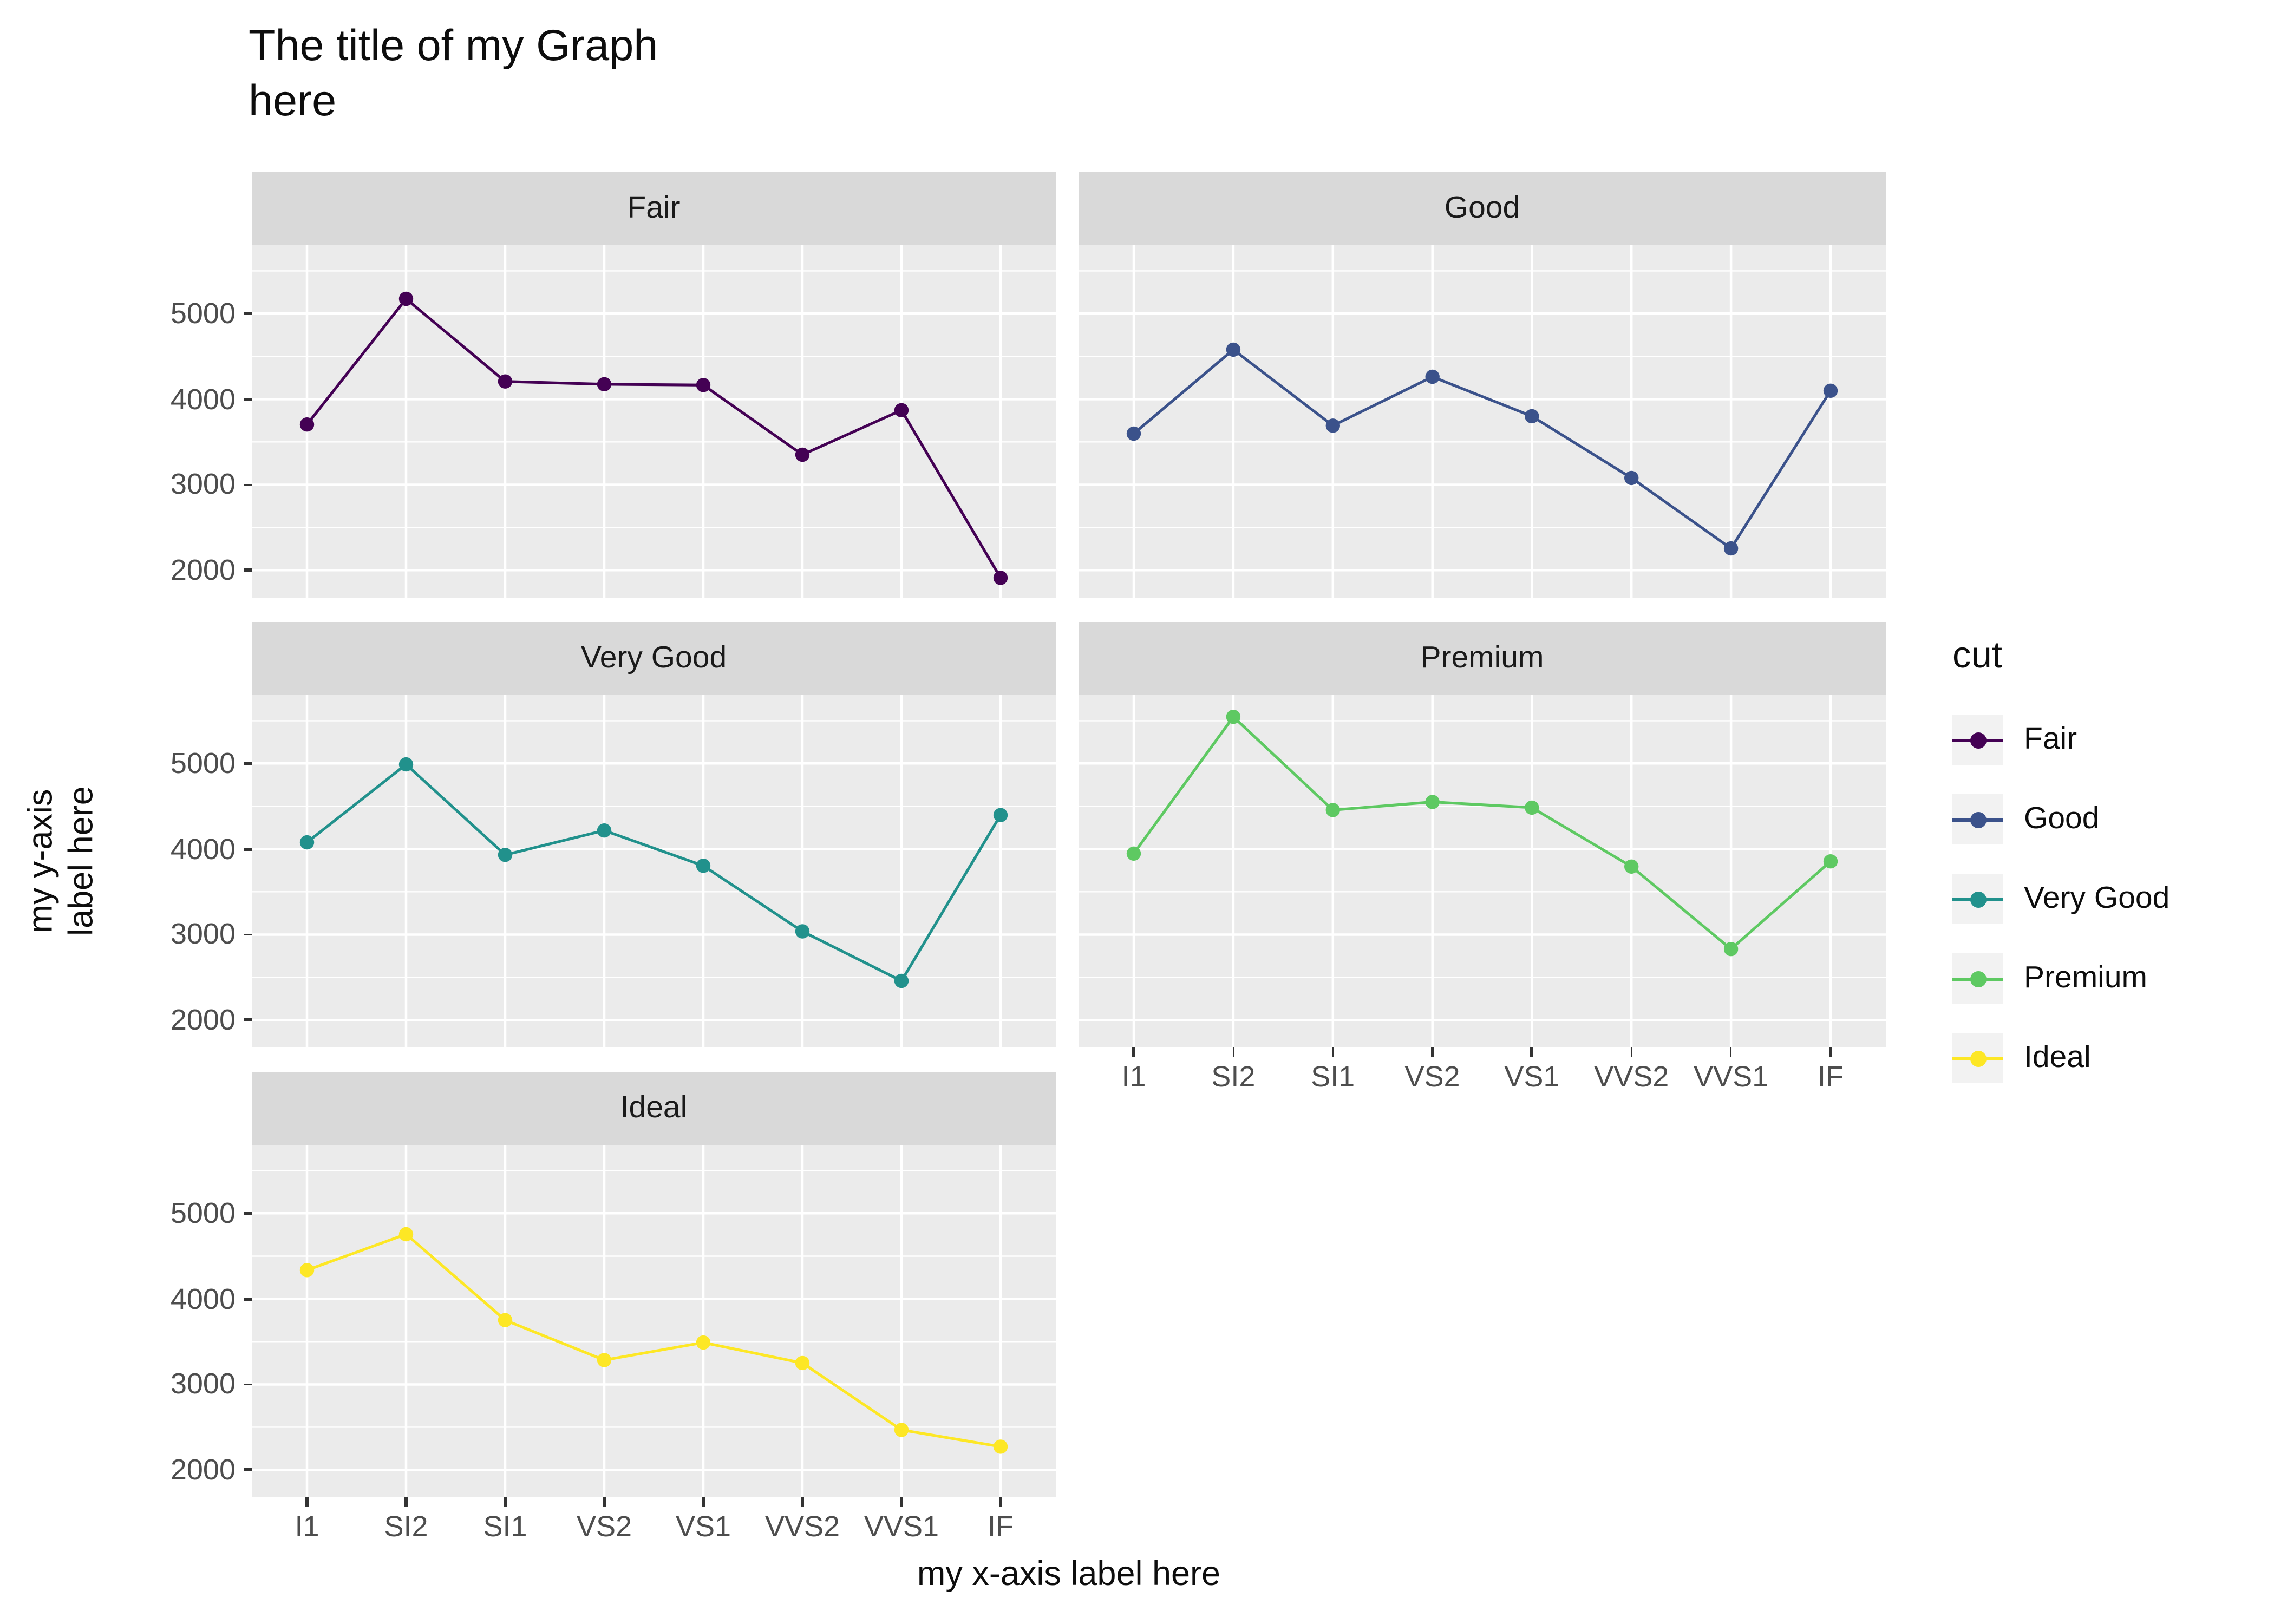 The image size is (2274, 1624). What do you see at coordinates (1069, 1574) in the screenshot?
I see `x-axis-title: my x-axis label here` at bounding box center [1069, 1574].